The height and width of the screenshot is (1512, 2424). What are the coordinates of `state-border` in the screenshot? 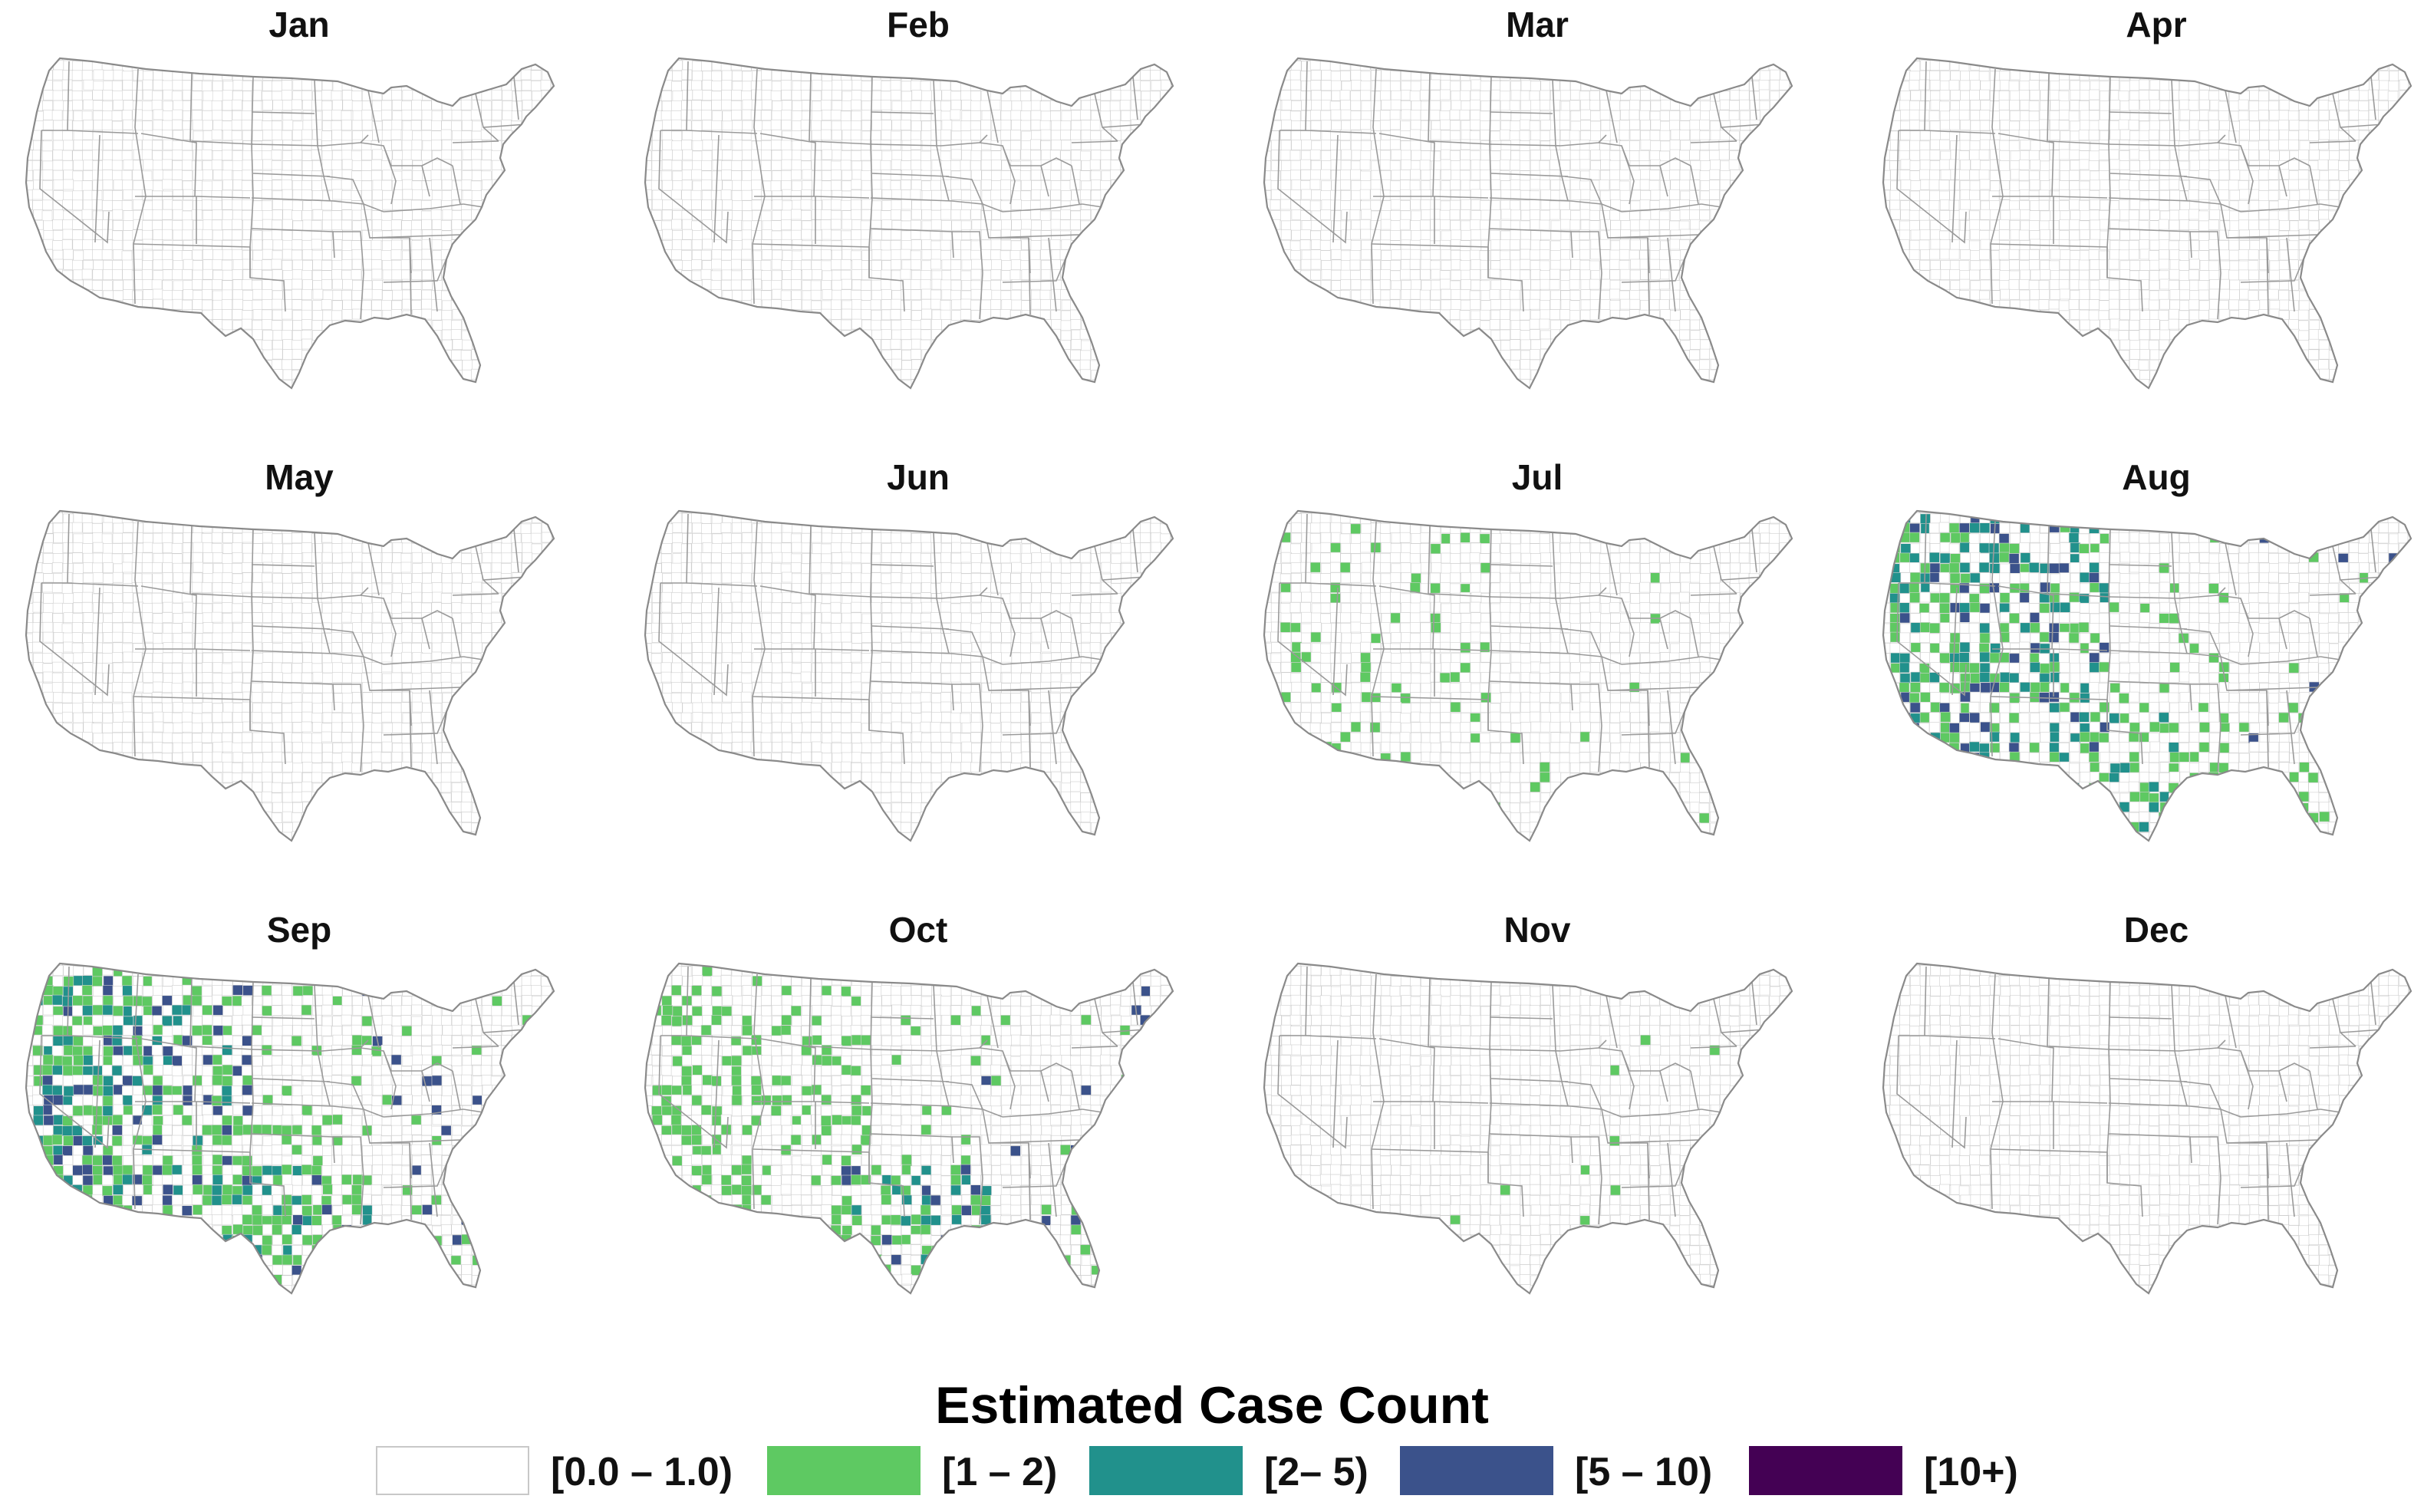 It's located at (716, 188).